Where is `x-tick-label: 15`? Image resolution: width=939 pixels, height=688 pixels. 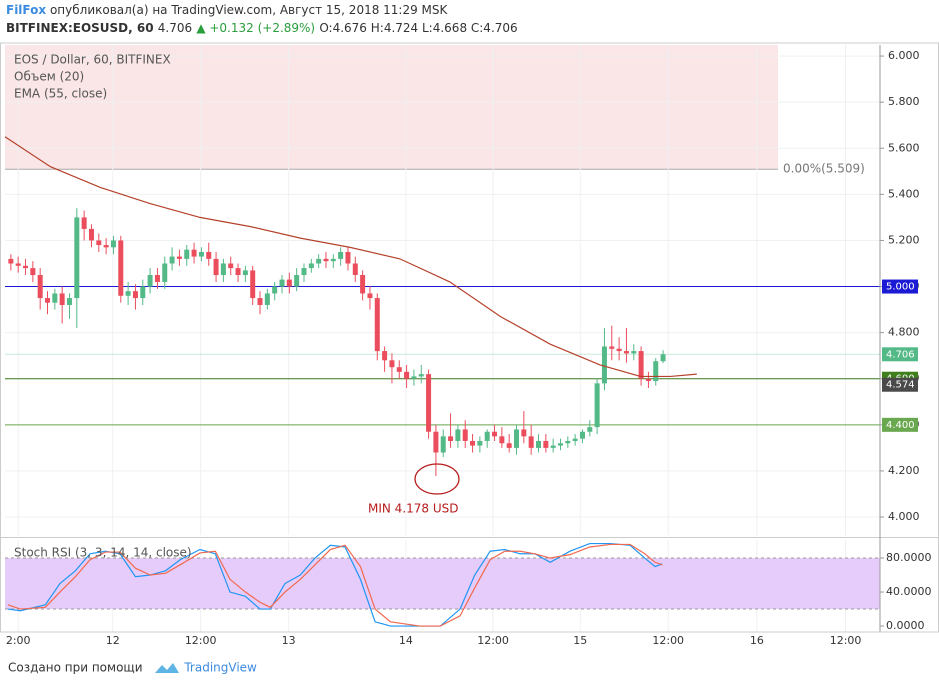 x-tick-label: 15 is located at coordinates (580, 640).